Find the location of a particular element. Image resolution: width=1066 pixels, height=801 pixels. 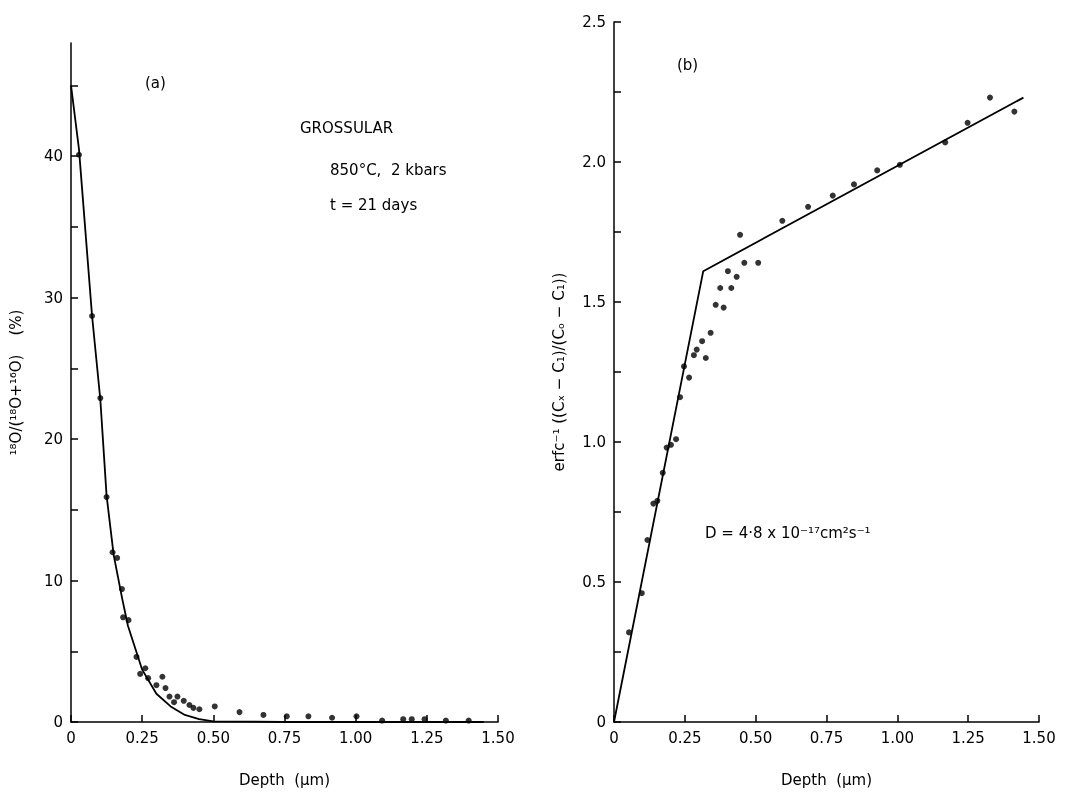

annotation: D = 4·8 x 10⁻¹⁷cm²s⁻¹ is located at coordinates (788, 532).